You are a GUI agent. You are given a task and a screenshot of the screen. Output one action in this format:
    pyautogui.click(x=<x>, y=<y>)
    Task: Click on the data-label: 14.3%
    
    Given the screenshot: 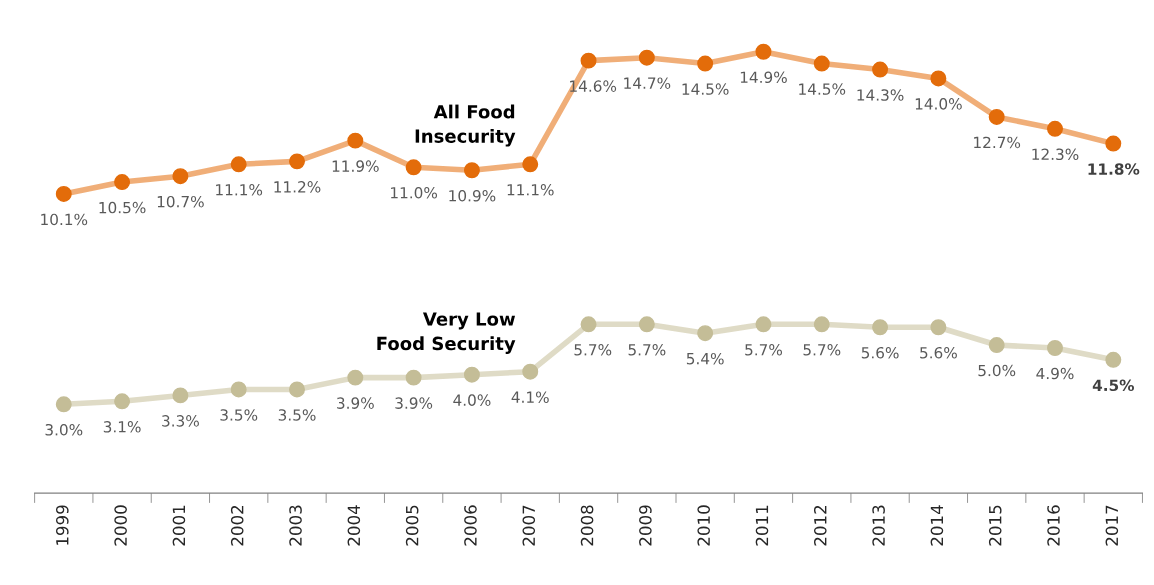 What is the action you would take?
    pyautogui.click(x=880, y=95)
    